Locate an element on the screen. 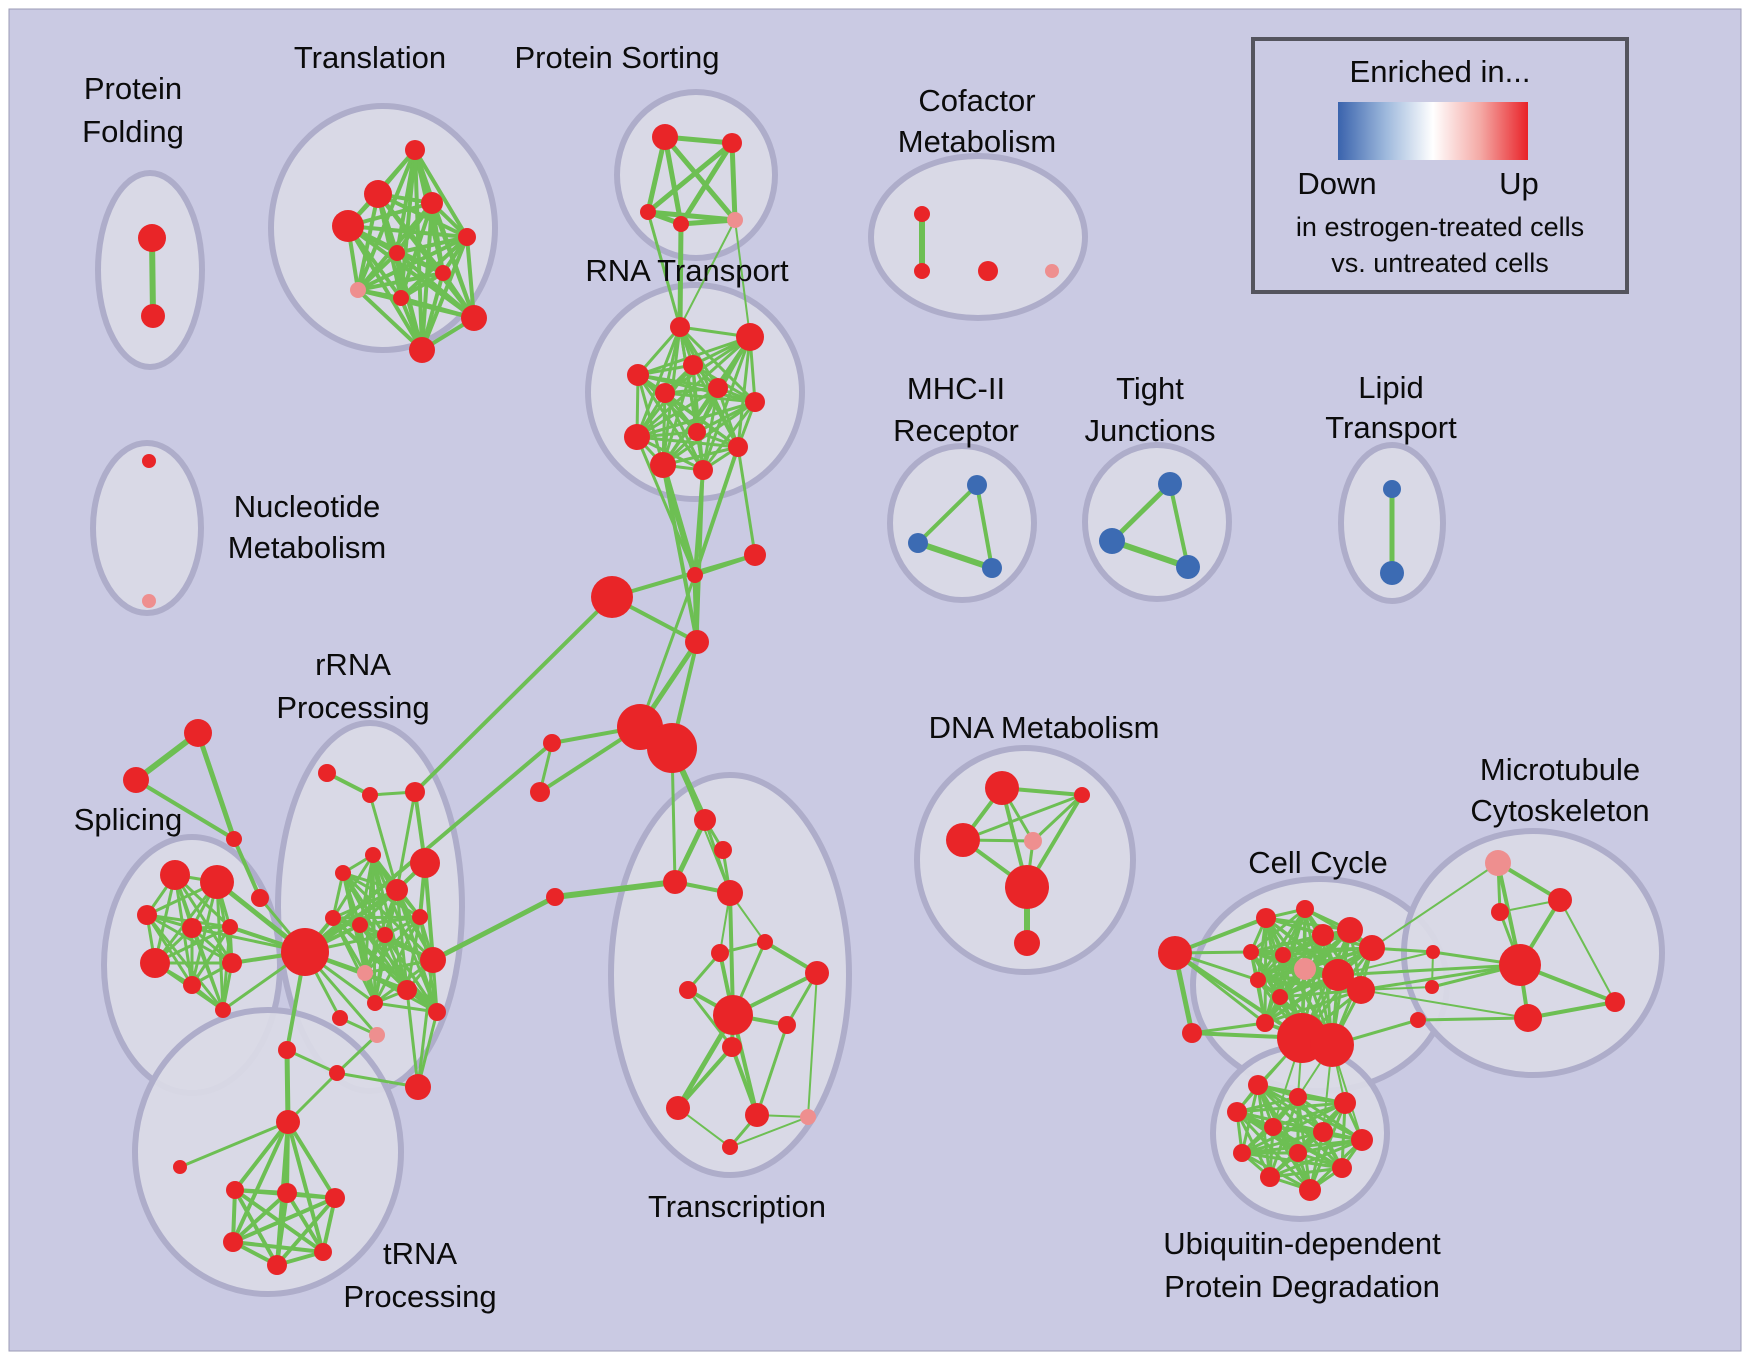  node-cc1 is located at coordinates (1192, 1033).